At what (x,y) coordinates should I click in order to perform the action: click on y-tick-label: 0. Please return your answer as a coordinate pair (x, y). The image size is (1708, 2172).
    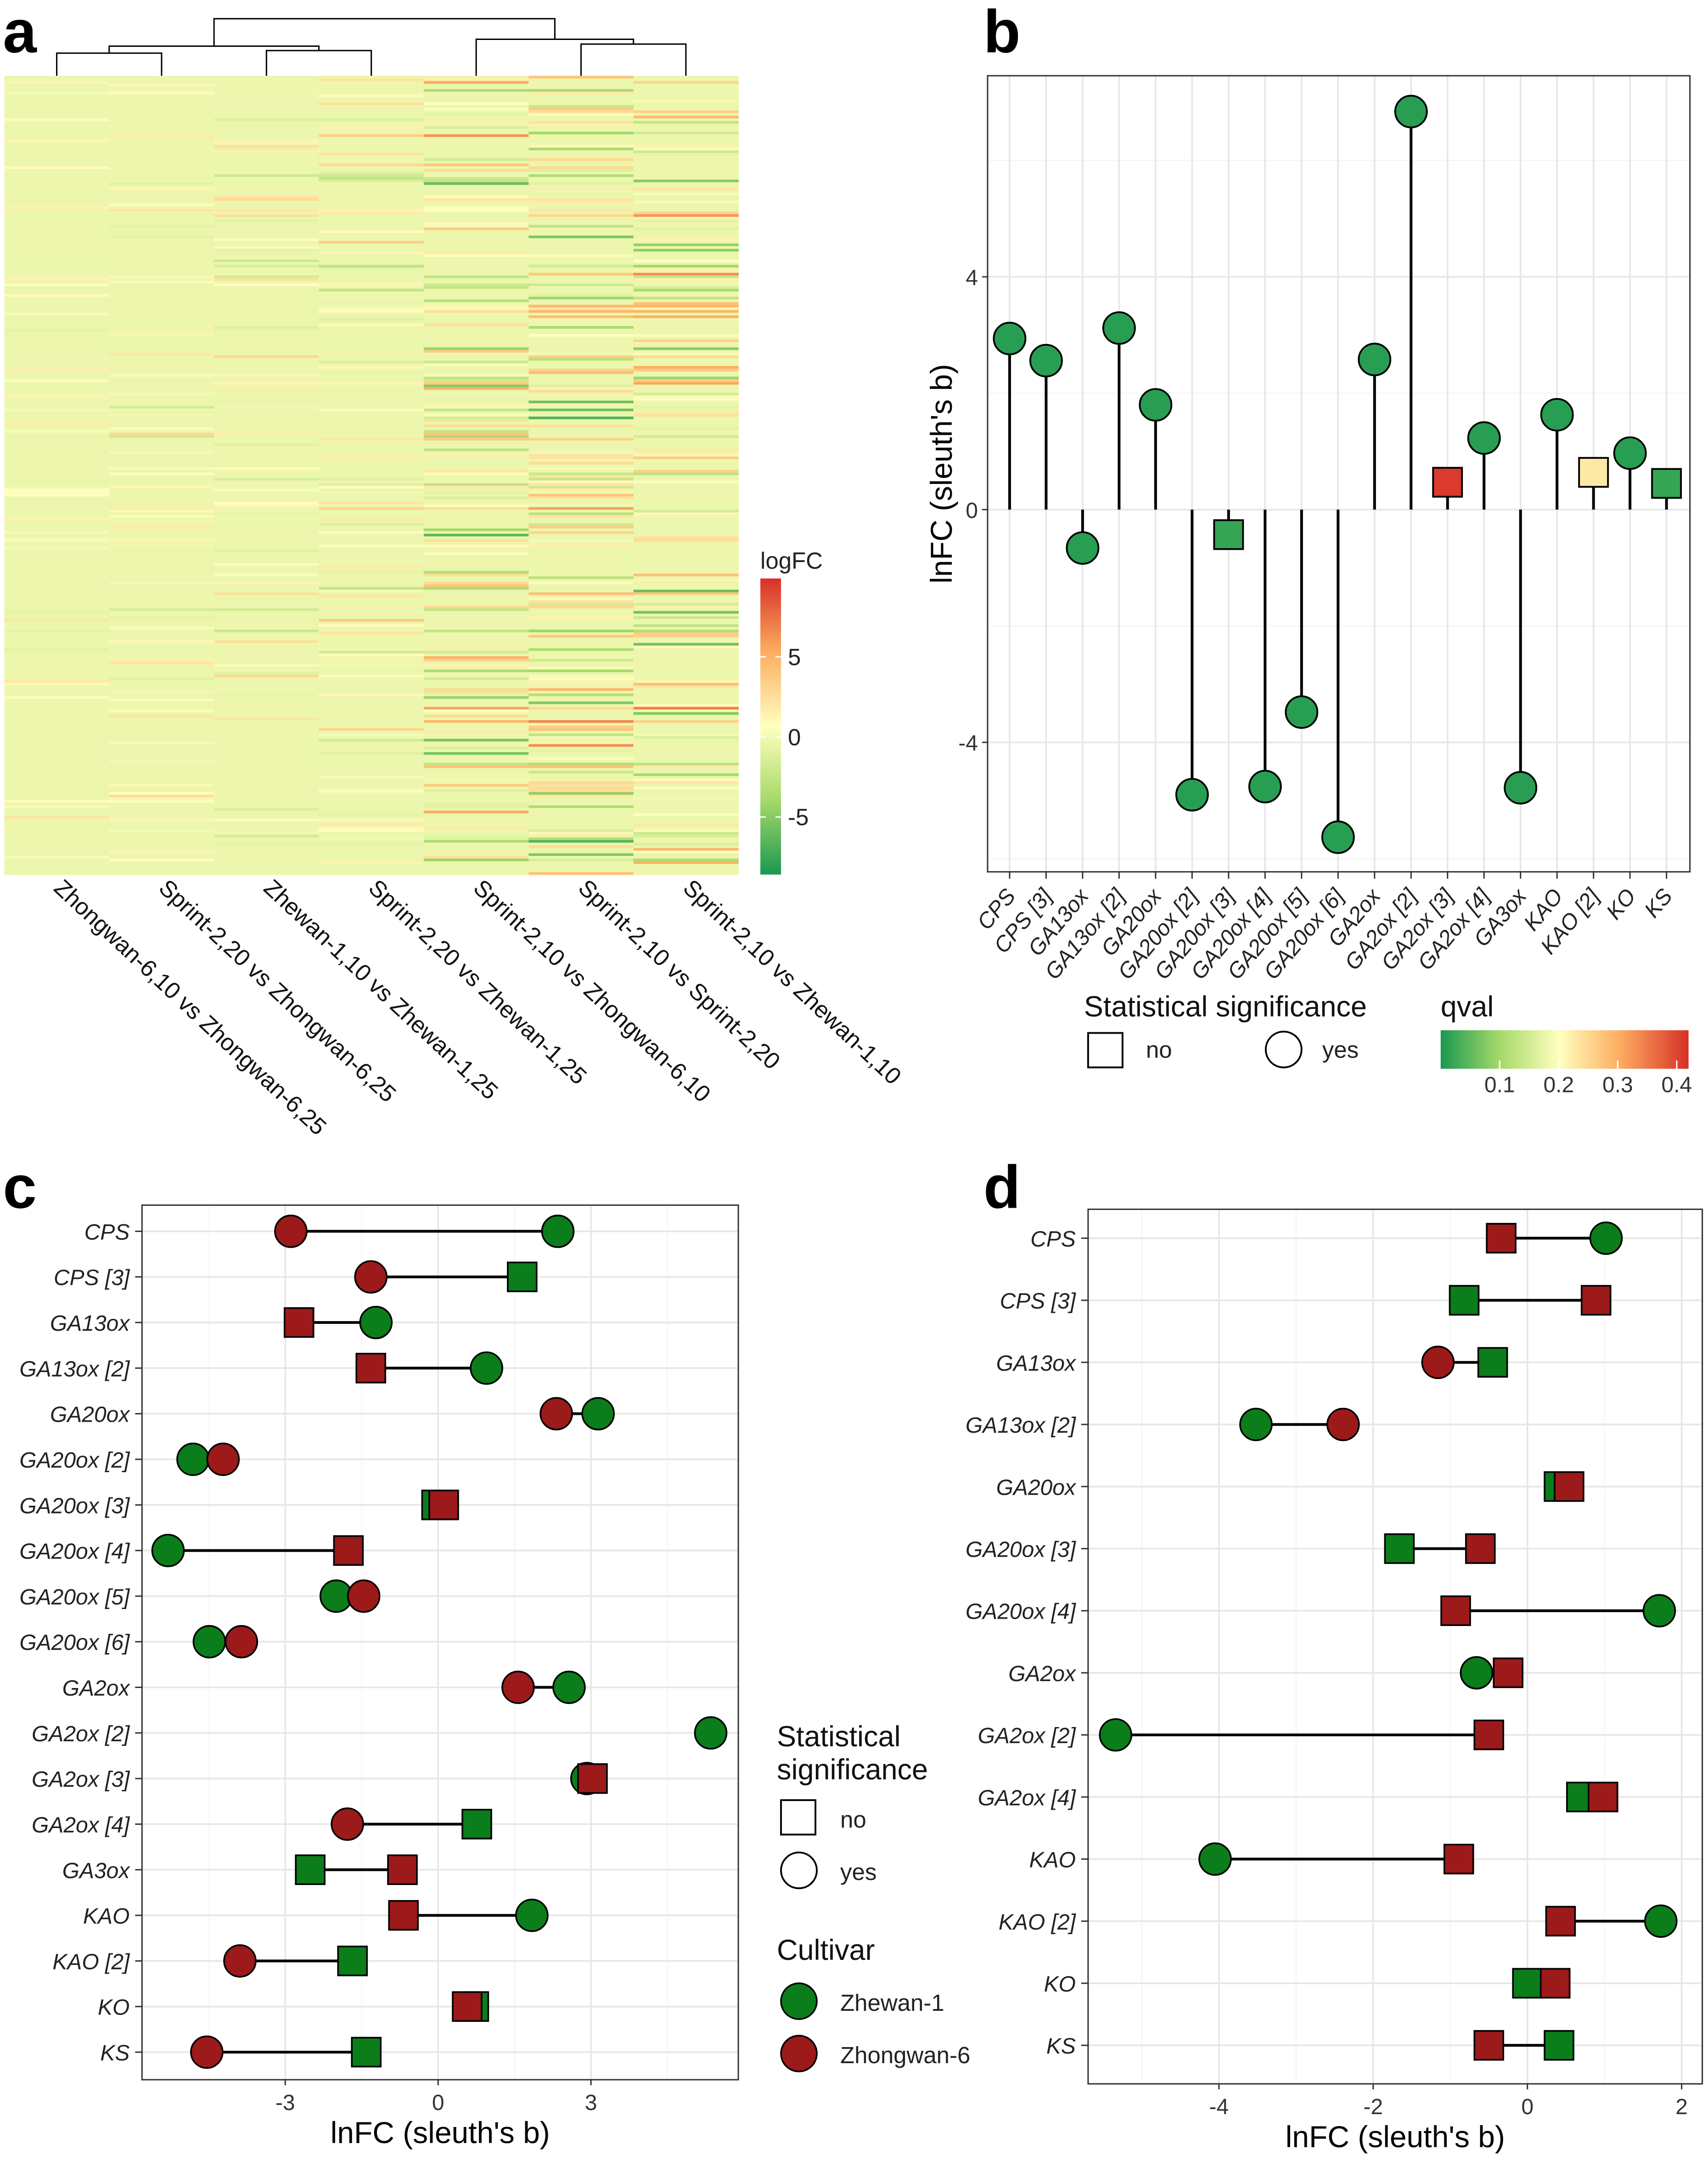
    Looking at the image, I should click on (972, 511).